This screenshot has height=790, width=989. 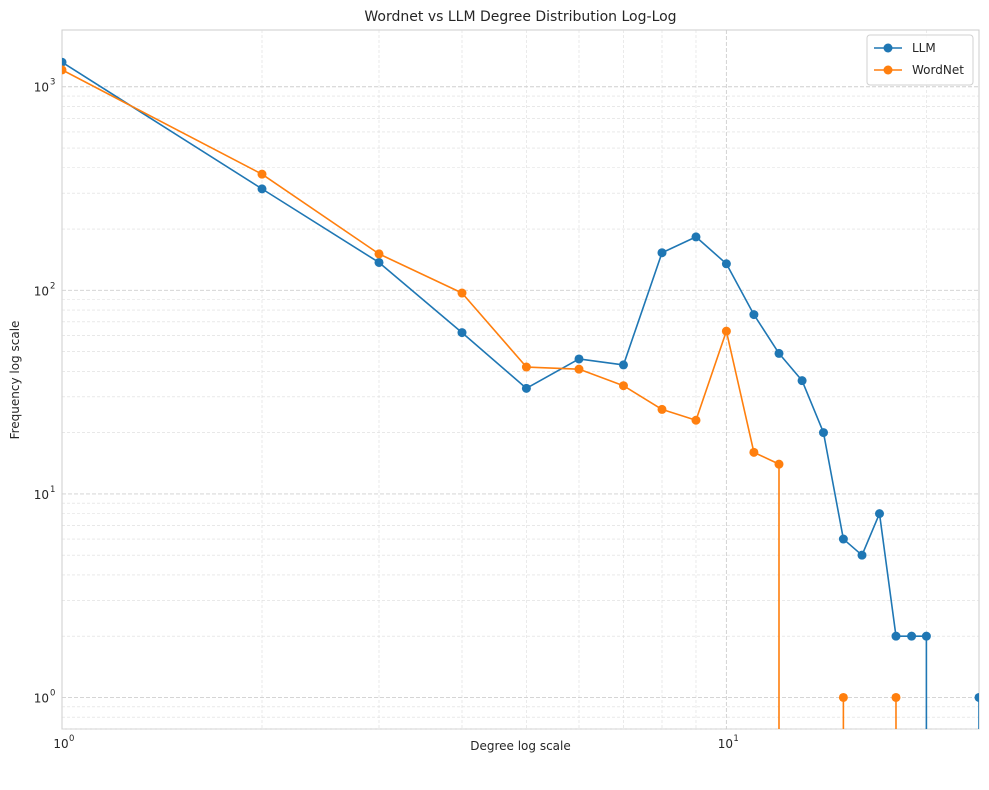 I want to click on y-tick-exponent: 1, so click(x=52, y=490).